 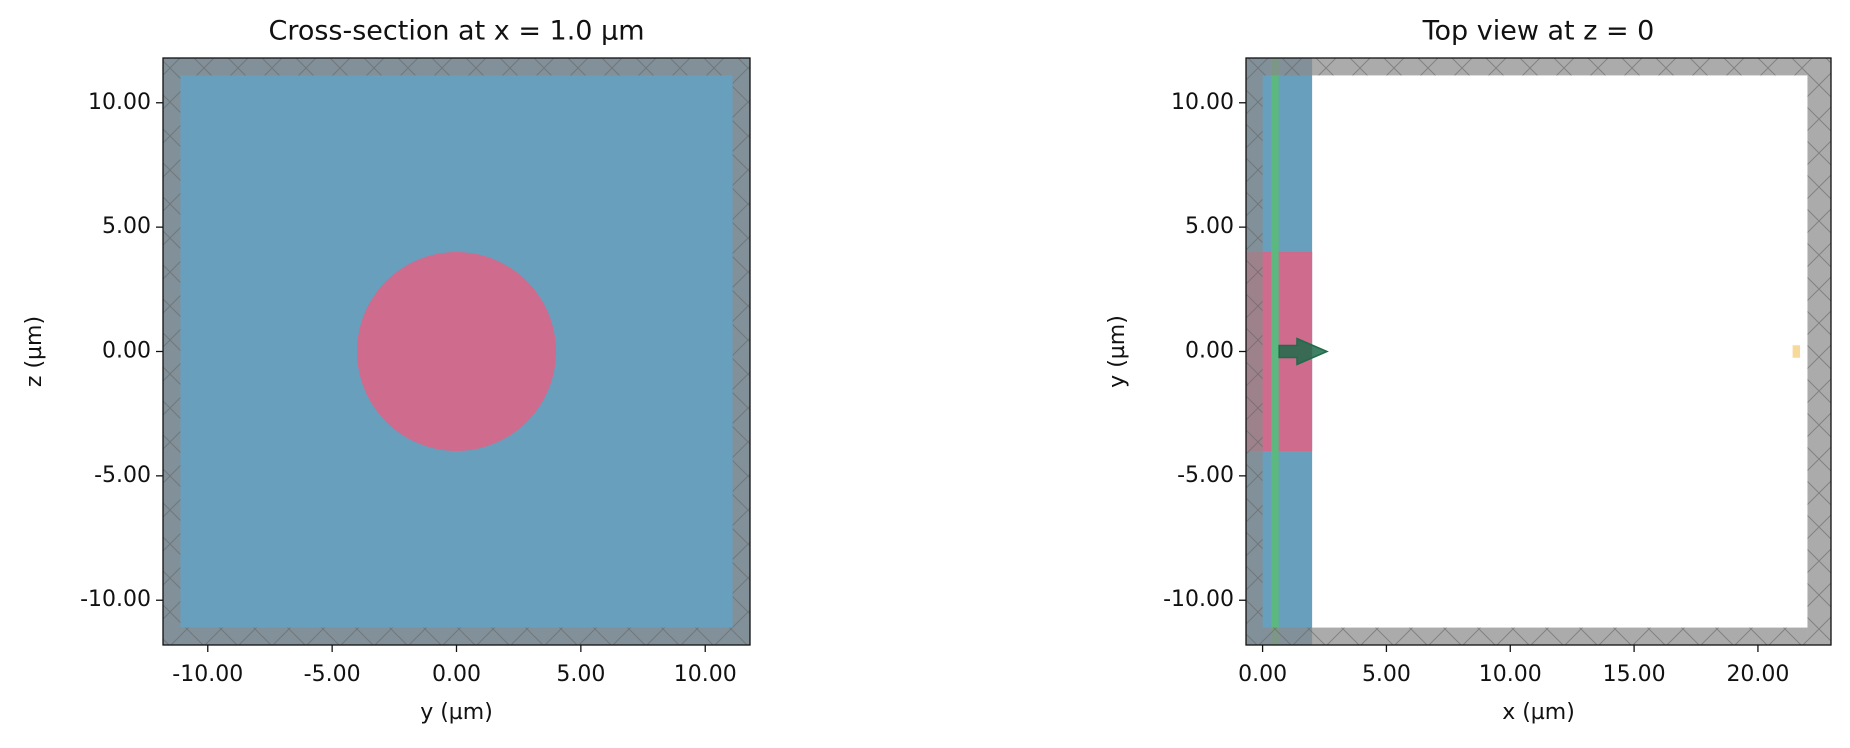 I want to click on y-axis-label: y (µm), so click(x=1117, y=351).